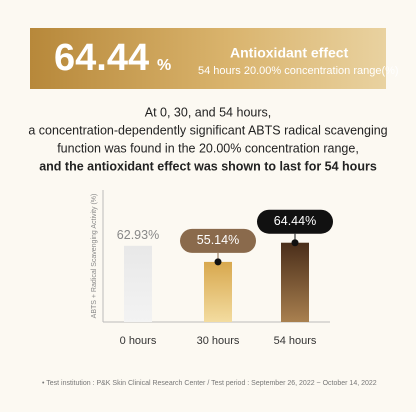 The height and width of the screenshot is (412, 416). Describe the element at coordinates (138, 235) in the screenshot. I see `value-label: 62.93%` at that location.